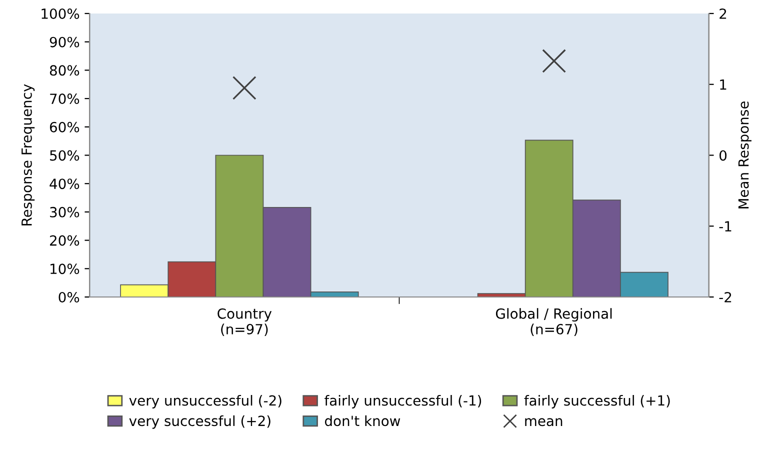 This screenshot has width=779, height=450. I want to click on y2-tick-label: -2, so click(725, 297).